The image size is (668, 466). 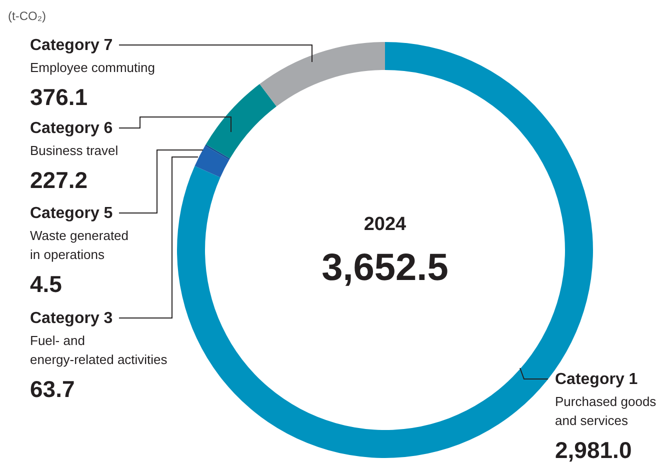 What do you see at coordinates (99, 338) in the screenshot?
I see `slice-label: Category 3 Fuel- and energy-related activities` at bounding box center [99, 338].